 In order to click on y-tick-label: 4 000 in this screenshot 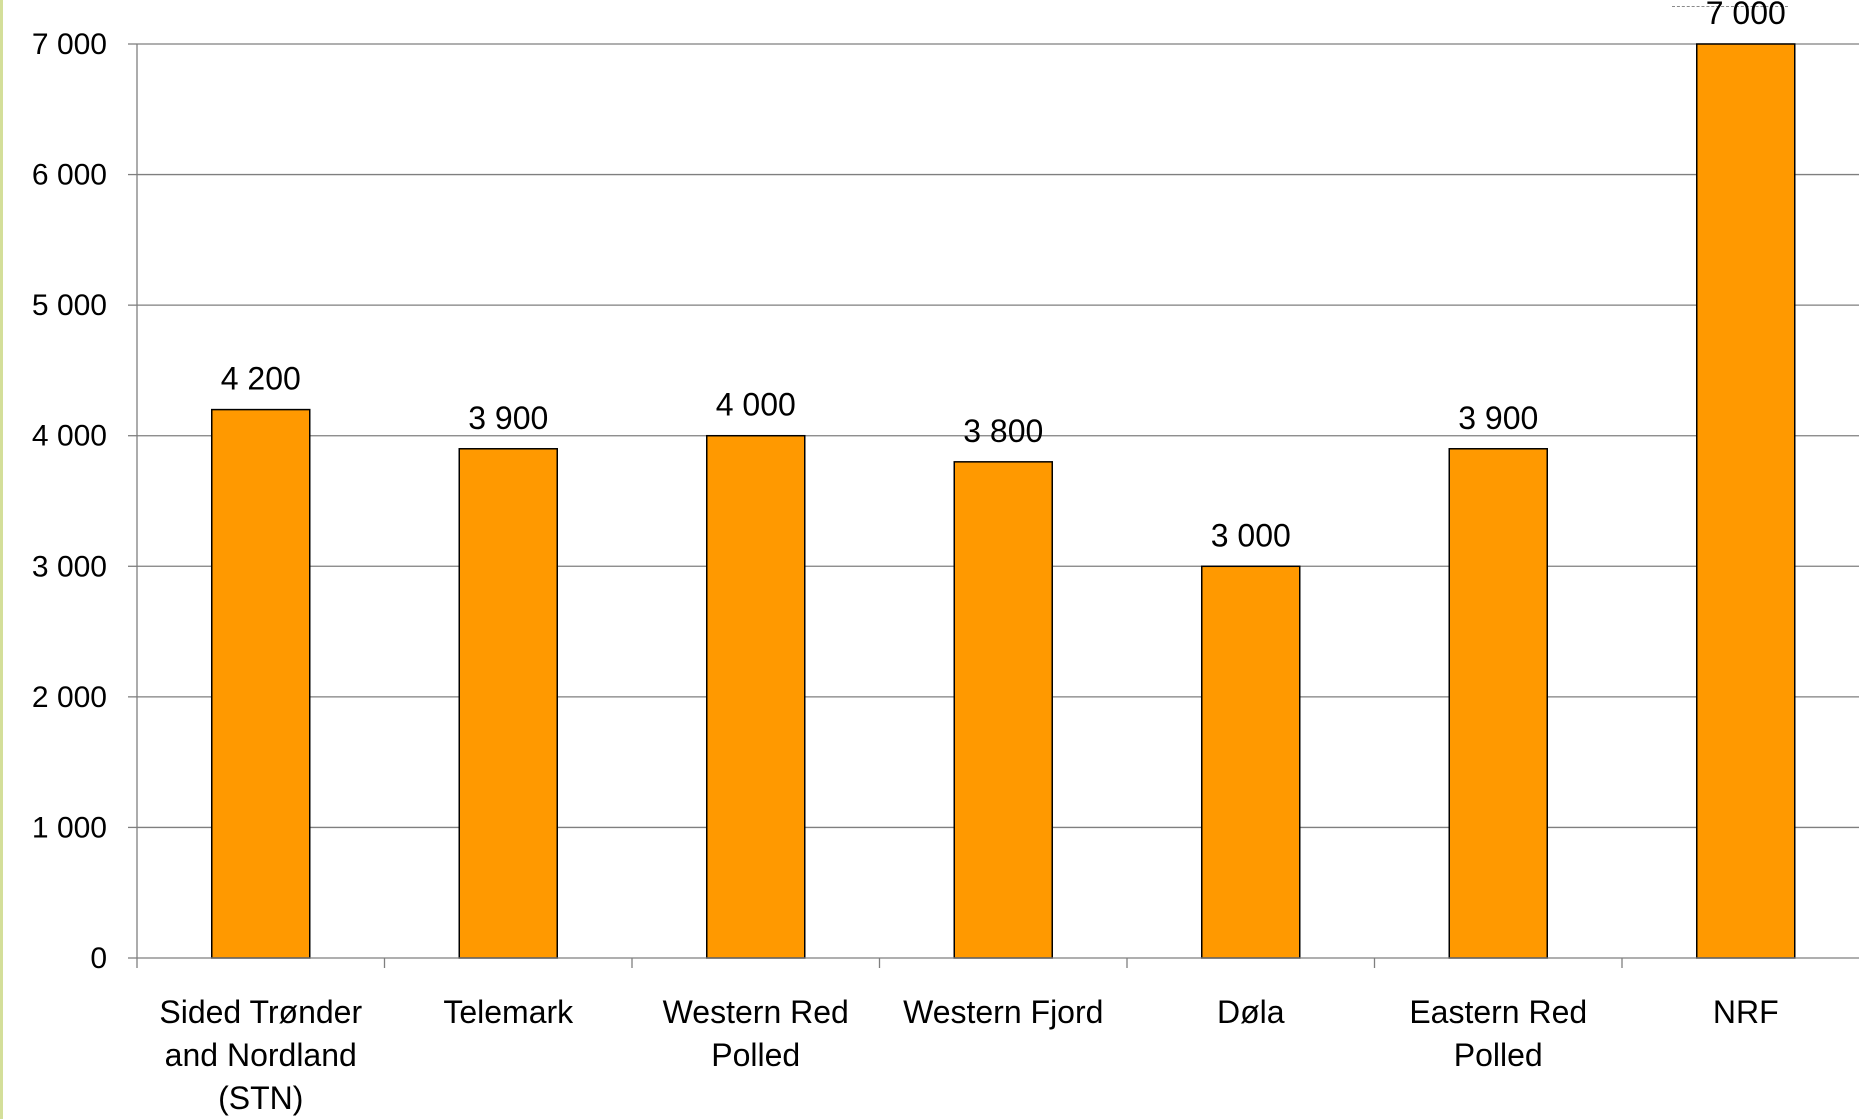, I will do `click(69, 436)`.